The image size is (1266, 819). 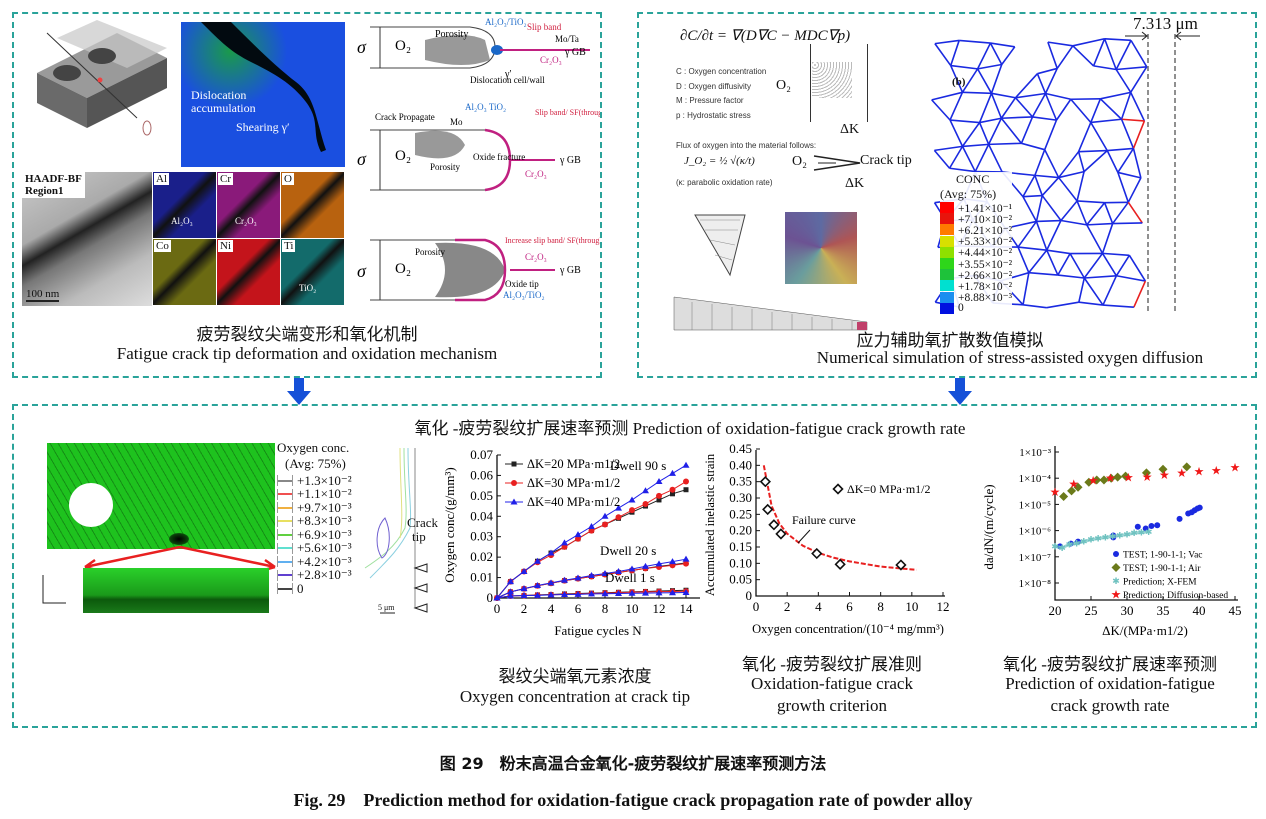 I want to click on legend-marker, so click(x=838, y=489).